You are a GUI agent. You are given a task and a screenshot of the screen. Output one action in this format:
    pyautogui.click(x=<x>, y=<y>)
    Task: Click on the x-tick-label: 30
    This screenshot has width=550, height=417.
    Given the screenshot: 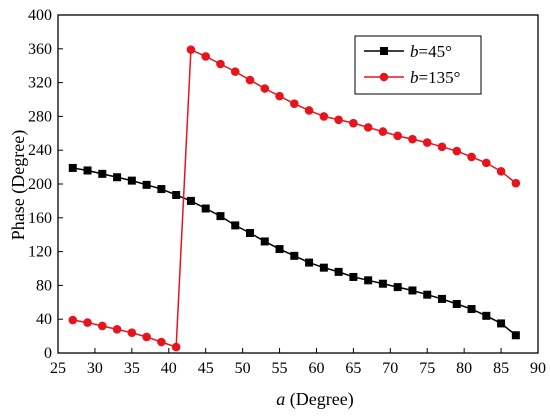 What is the action you would take?
    pyautogui.click(x=95, y=368)
    